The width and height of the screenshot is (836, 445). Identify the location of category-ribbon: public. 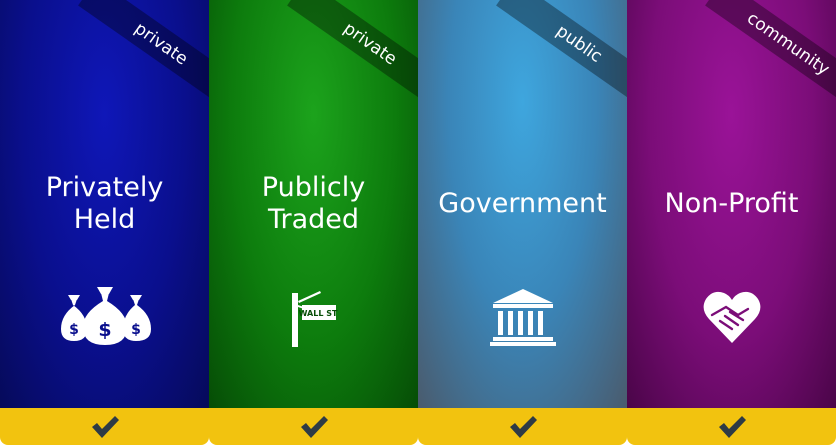
(561, 54).